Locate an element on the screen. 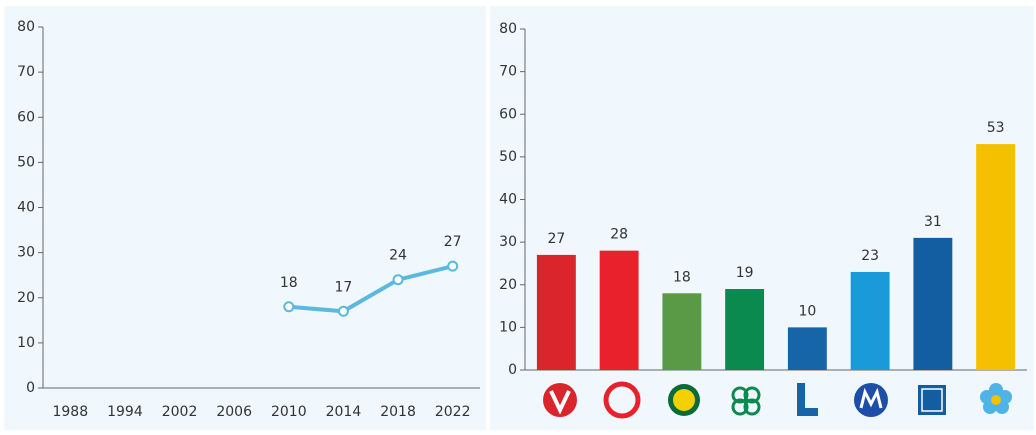 The height and width of the screenshot is (435, 1036). x-tick-label: 1994 is located at coordinates (125, 412).